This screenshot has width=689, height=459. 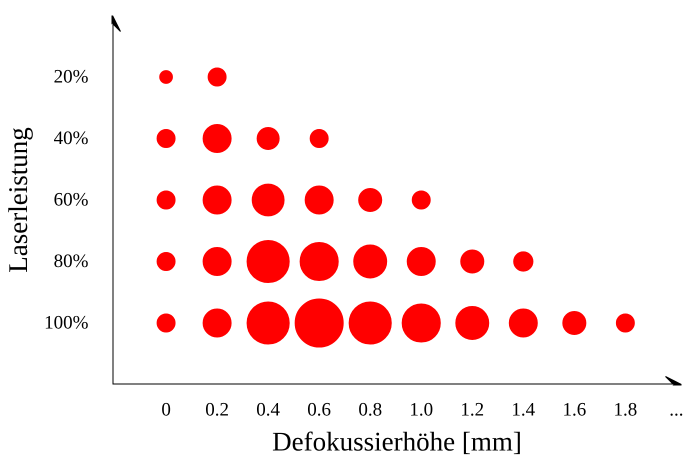 What do you see at coordinates (66, 323) in the screenshot?
I see `y-tick-label: 100%` at bounding box center [66, 323].